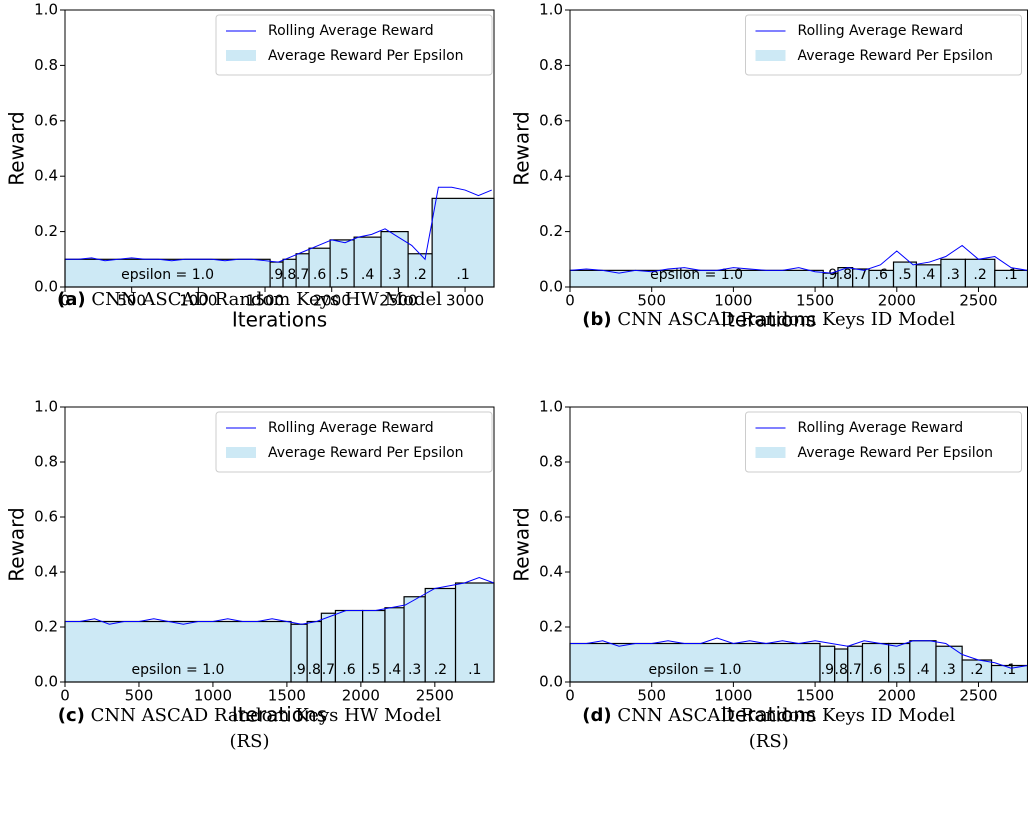 The width and height of the screenshot is (1028, 818). Describe the element at coordinates (596, 715) in the screenshot. I see `caption-label: (d)` at that location.